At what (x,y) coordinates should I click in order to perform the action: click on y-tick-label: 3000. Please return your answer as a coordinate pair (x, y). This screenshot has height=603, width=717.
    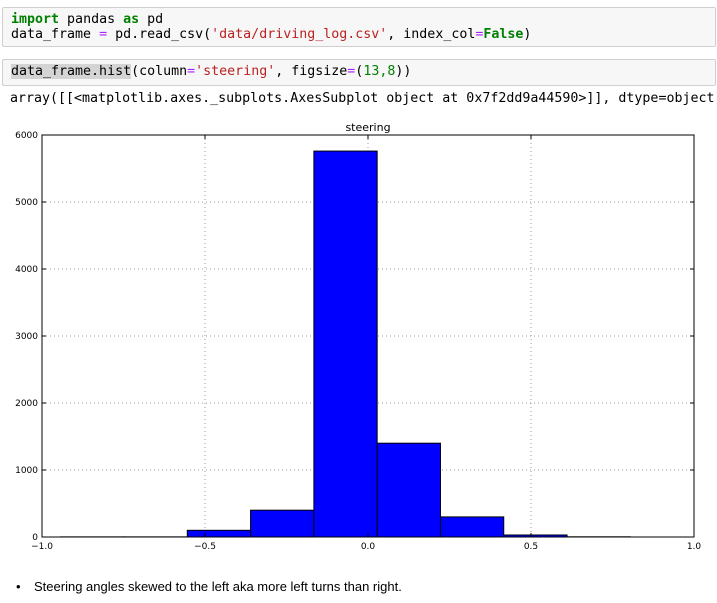
    Looking at the image, I should click on (26, 337).